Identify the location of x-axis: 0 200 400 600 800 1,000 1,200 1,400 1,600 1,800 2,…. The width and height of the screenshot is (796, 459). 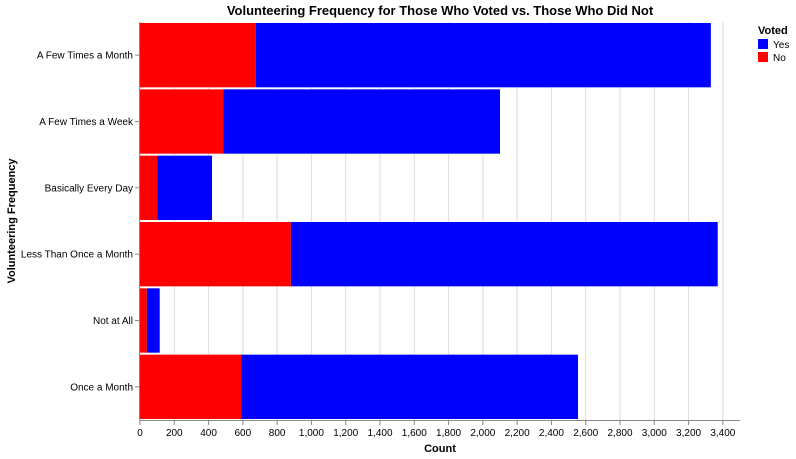
(438, 429).